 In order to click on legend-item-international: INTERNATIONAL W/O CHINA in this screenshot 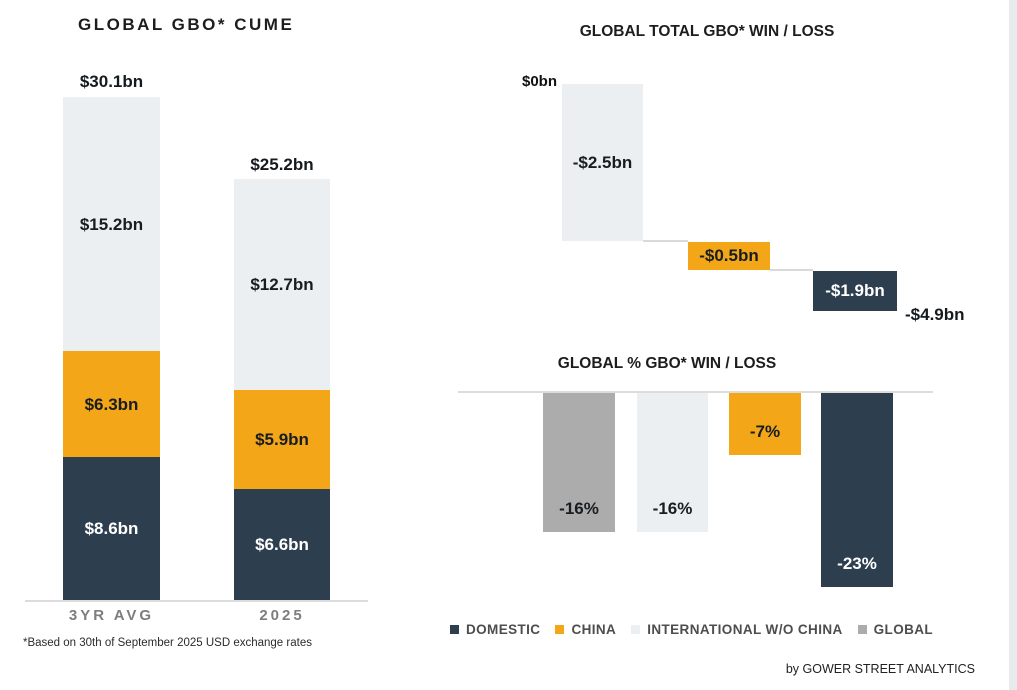, I will do `click(736, 629)`.